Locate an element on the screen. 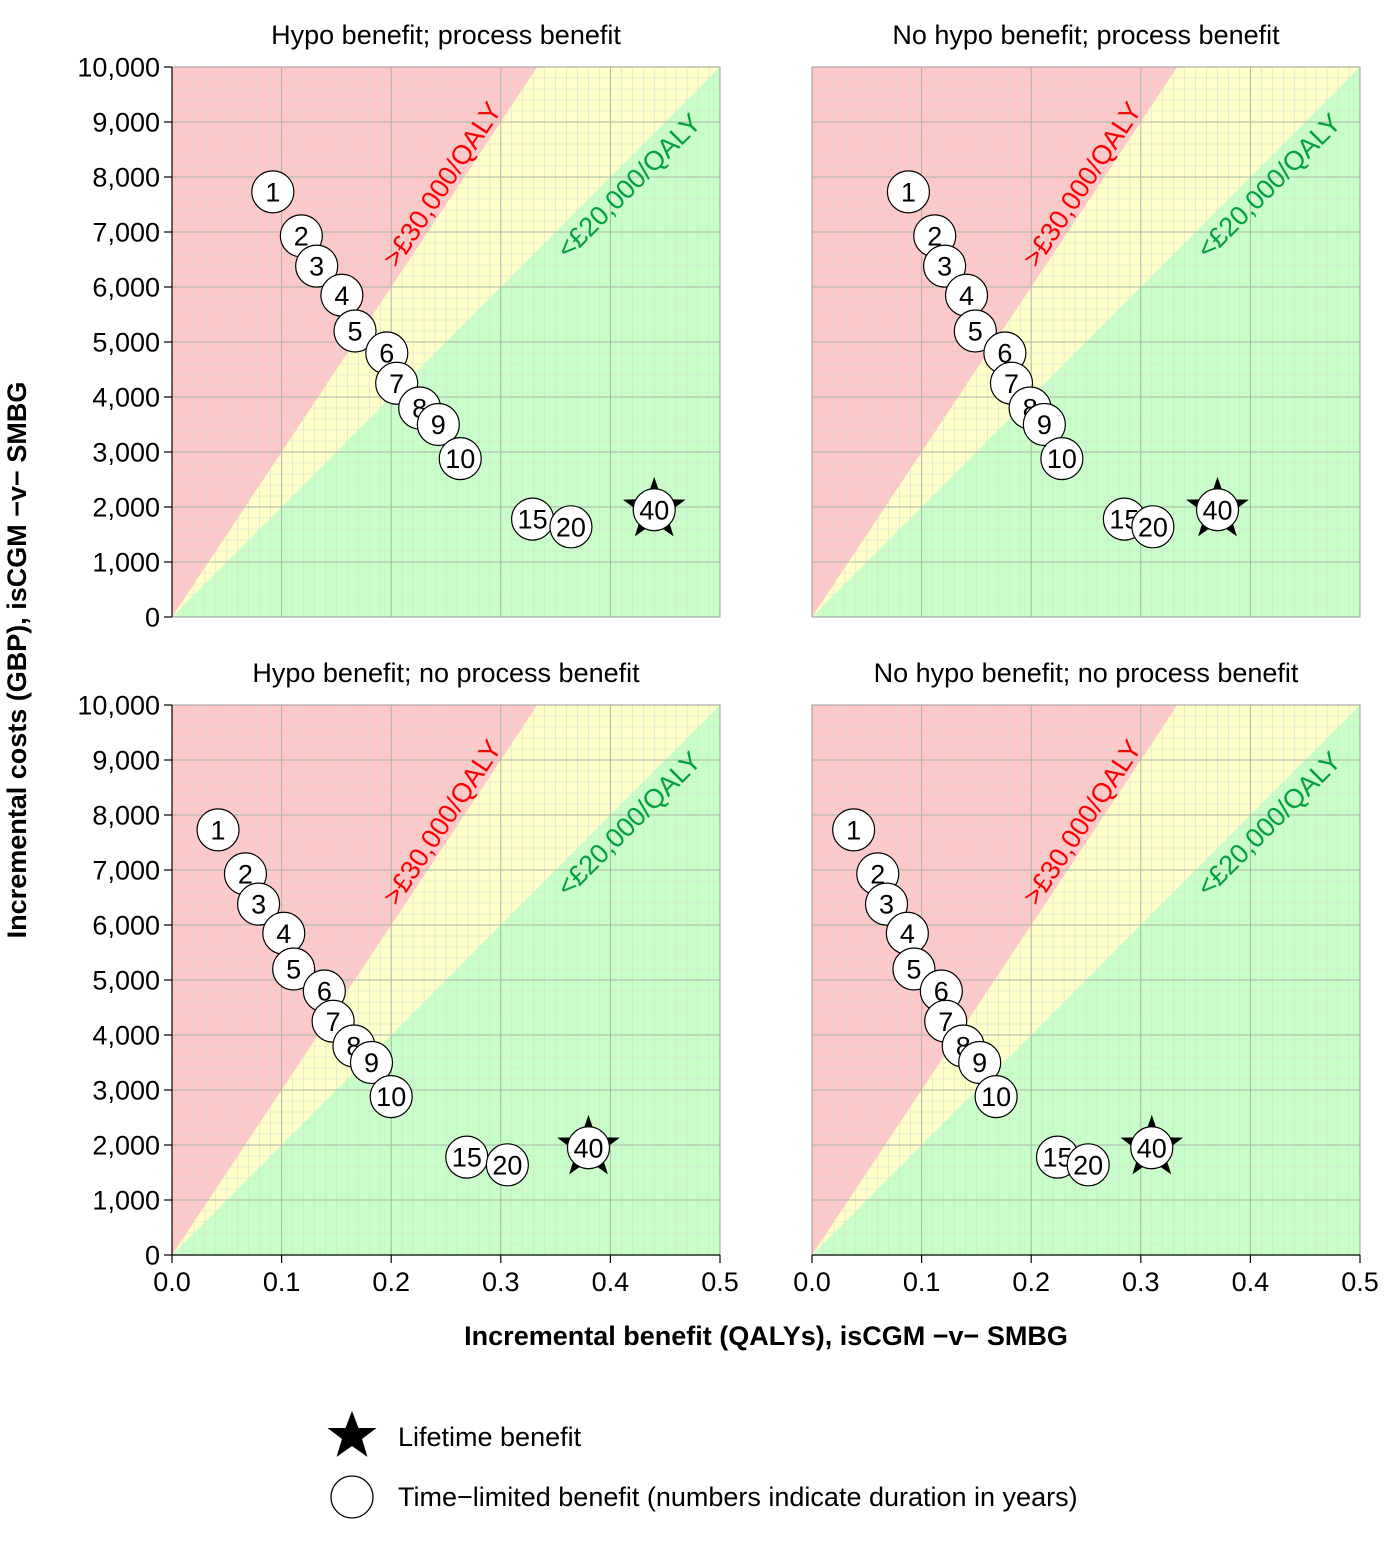 This screenshot has width=1384, height=1542. x-tick-label: 0.5 is located at coordinates (1360, 1282).